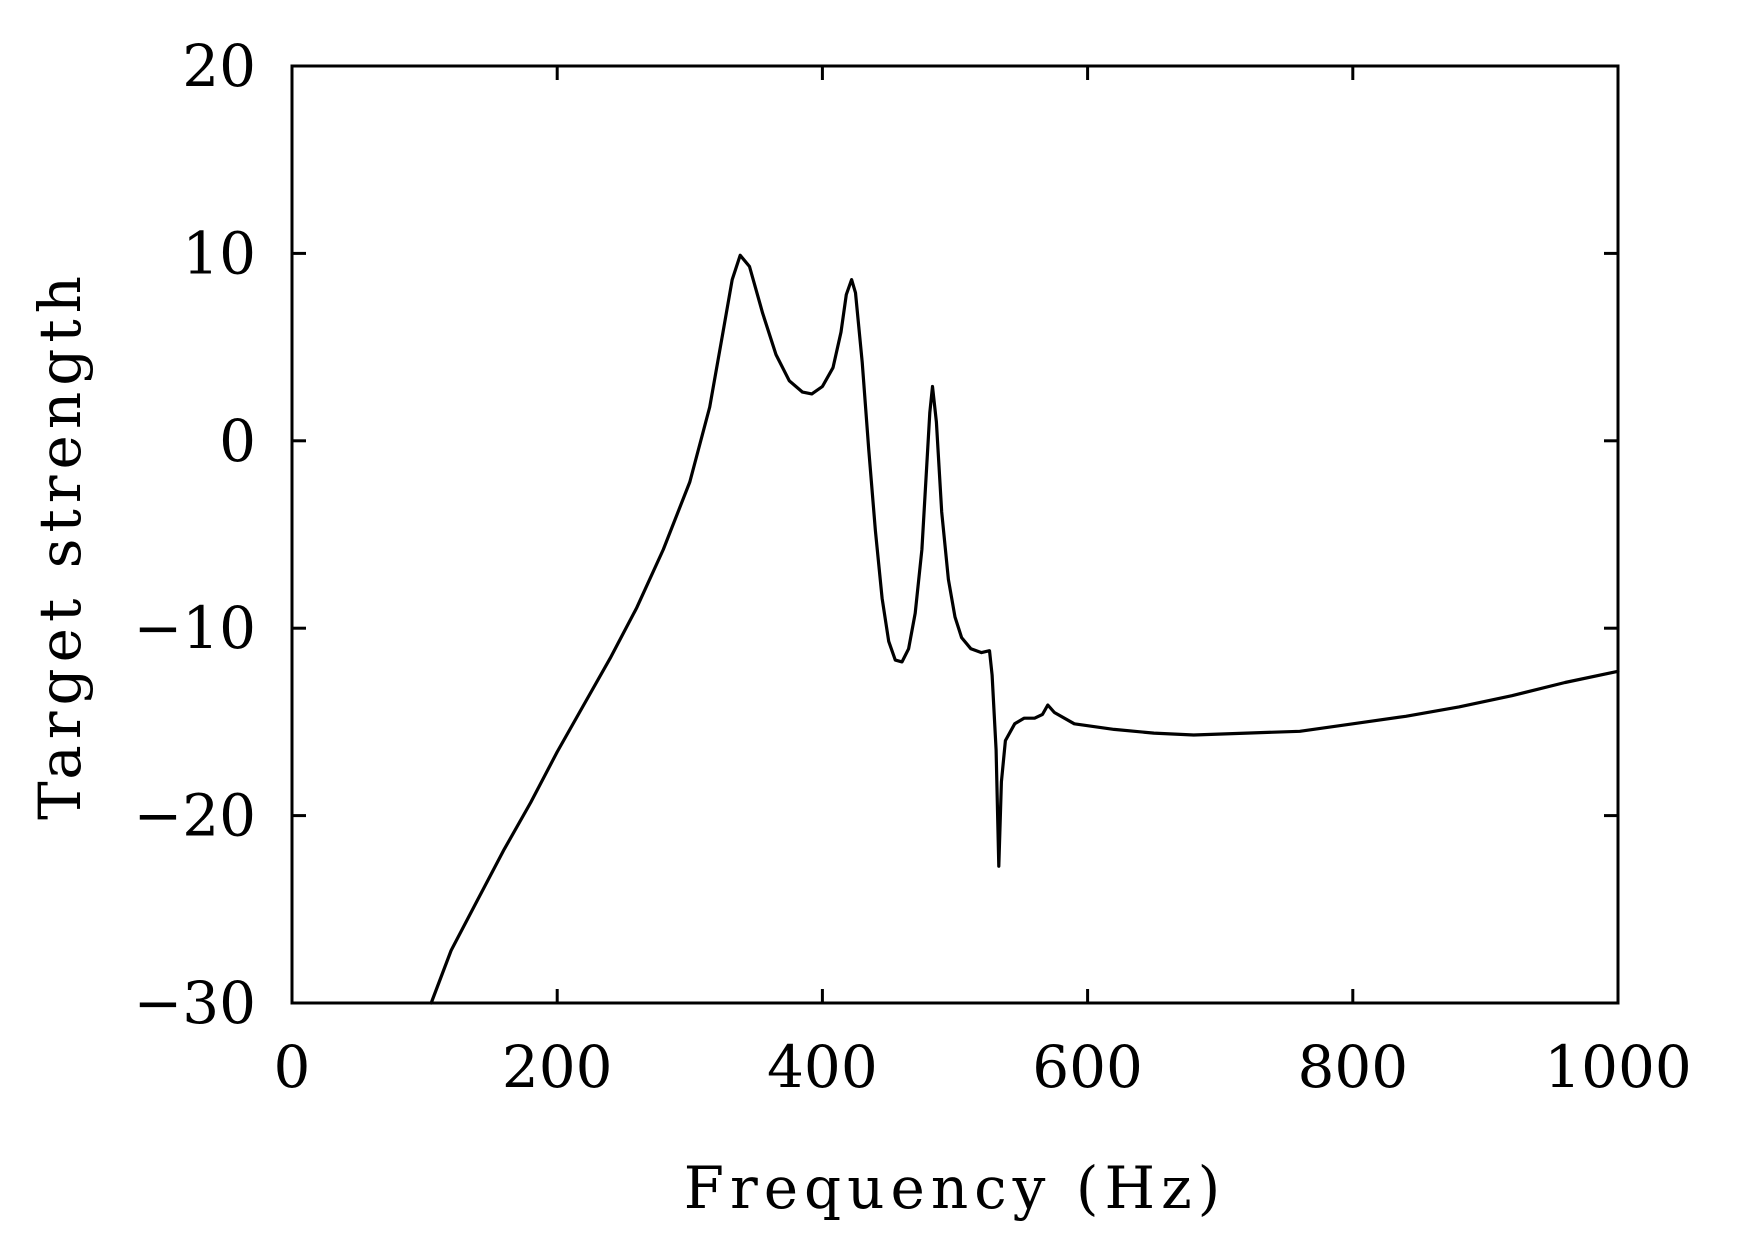  What do you see at coordinates (195, 628) in the screenshot?
I see `y-tick-label: −10` at bounding box center [195, 628].